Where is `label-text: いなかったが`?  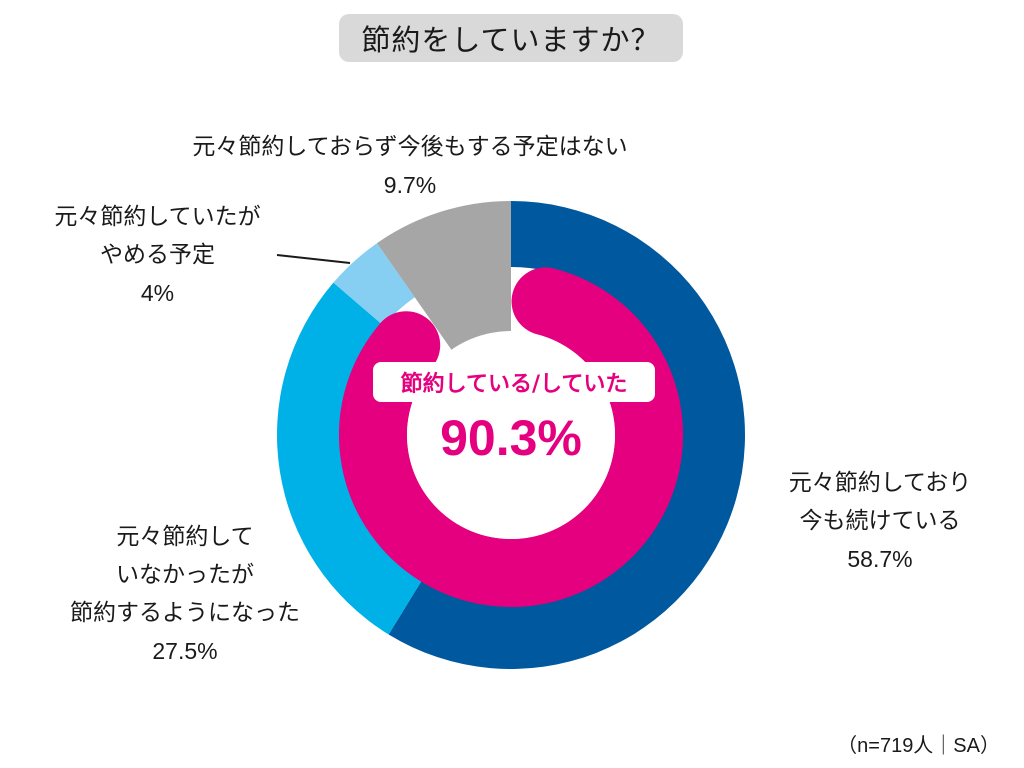 label-text: いなかったが is located at coordinates (185, 575).